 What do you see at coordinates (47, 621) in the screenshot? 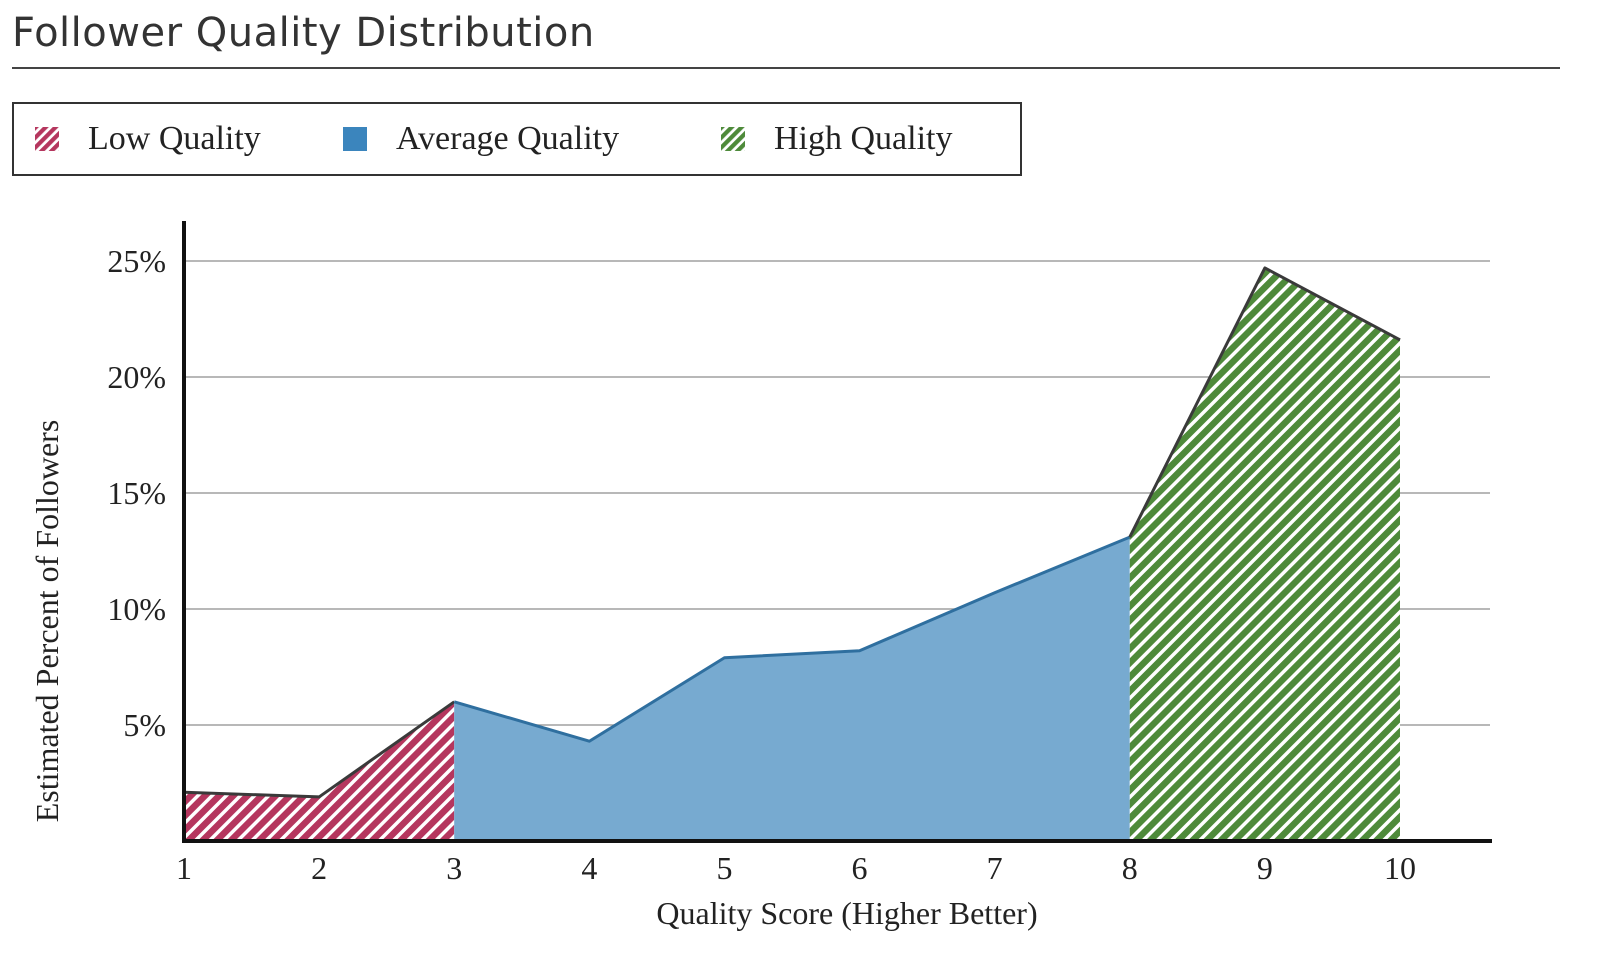
I see `y-axis-label: Estimated Percent of Followers` at bounding box center [47, 621].